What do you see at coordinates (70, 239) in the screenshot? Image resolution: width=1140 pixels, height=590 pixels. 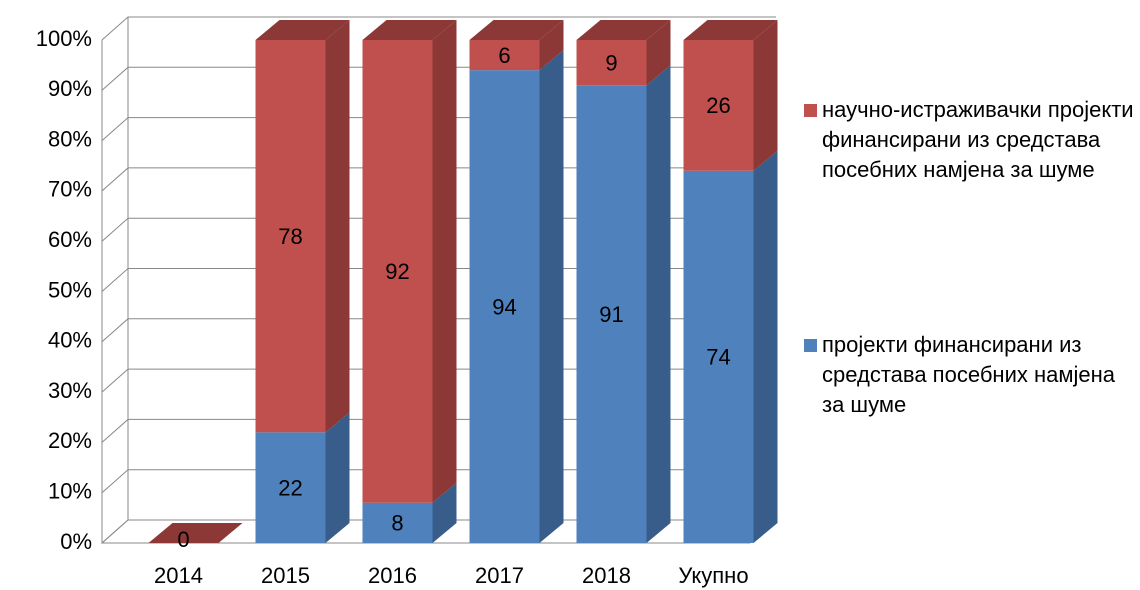 I see `y-tick-label: 60%` at bounding box center [70, 239].